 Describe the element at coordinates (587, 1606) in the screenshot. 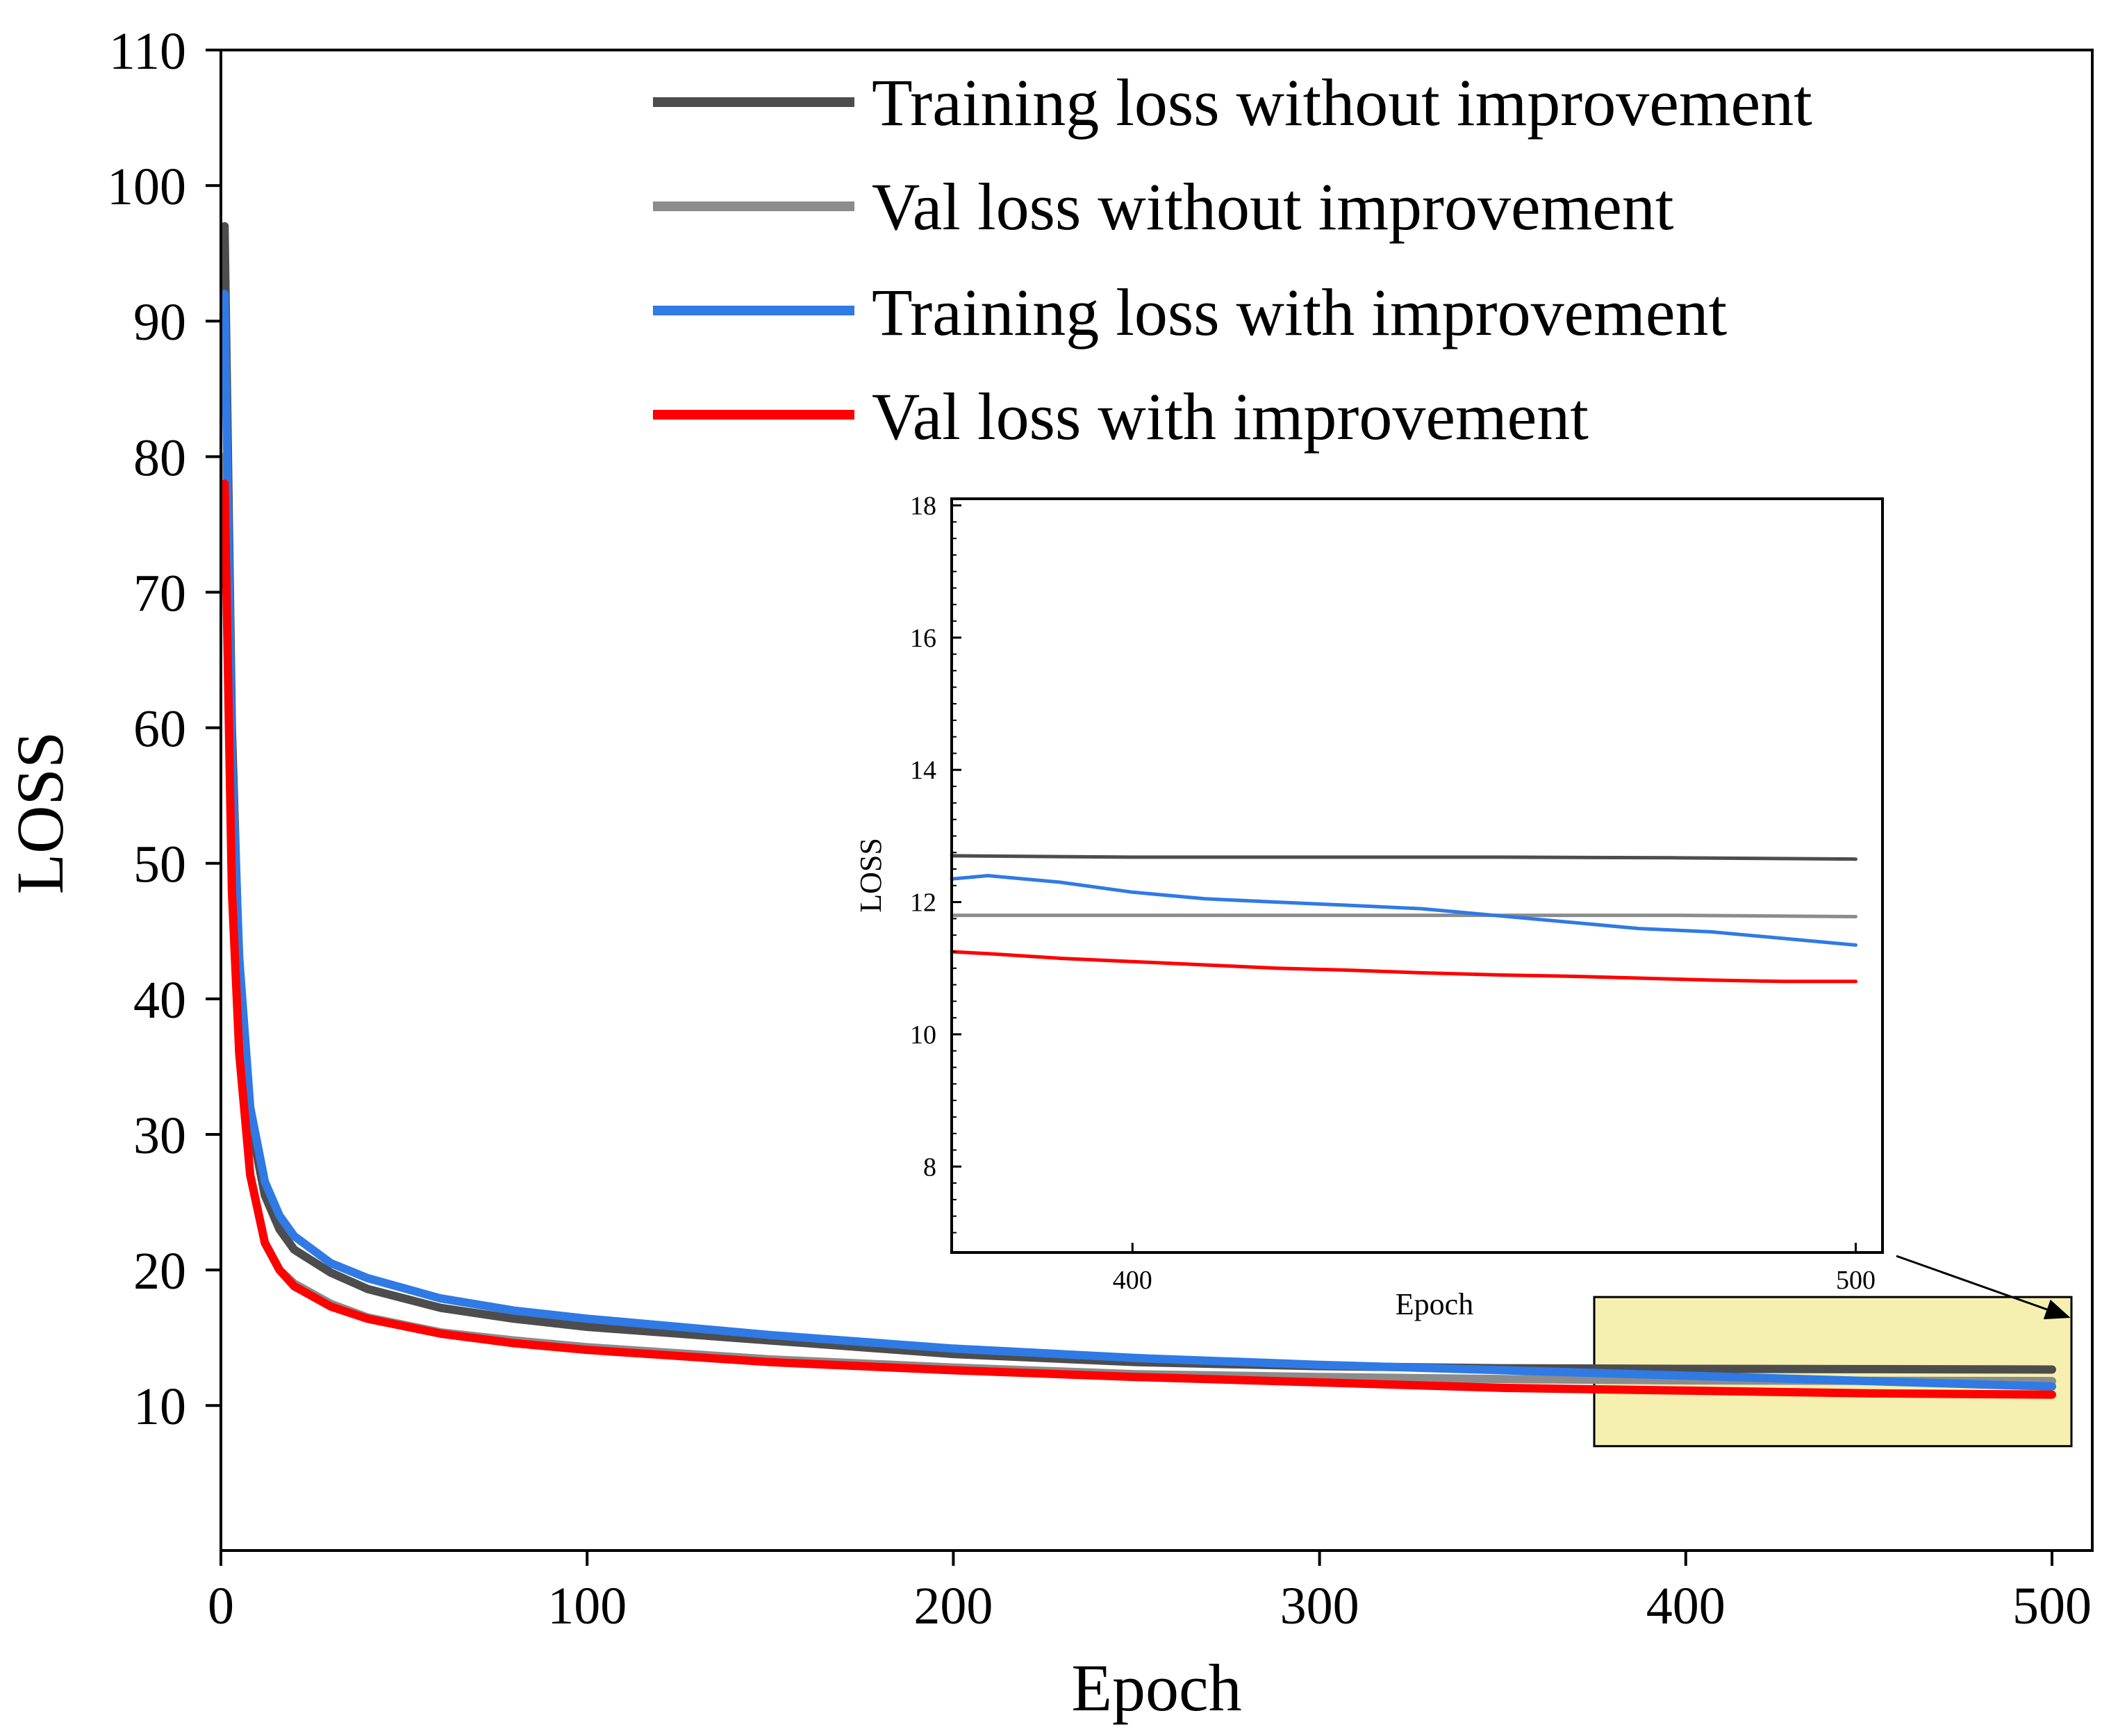

I see `x-tick-label: 100` at that location.